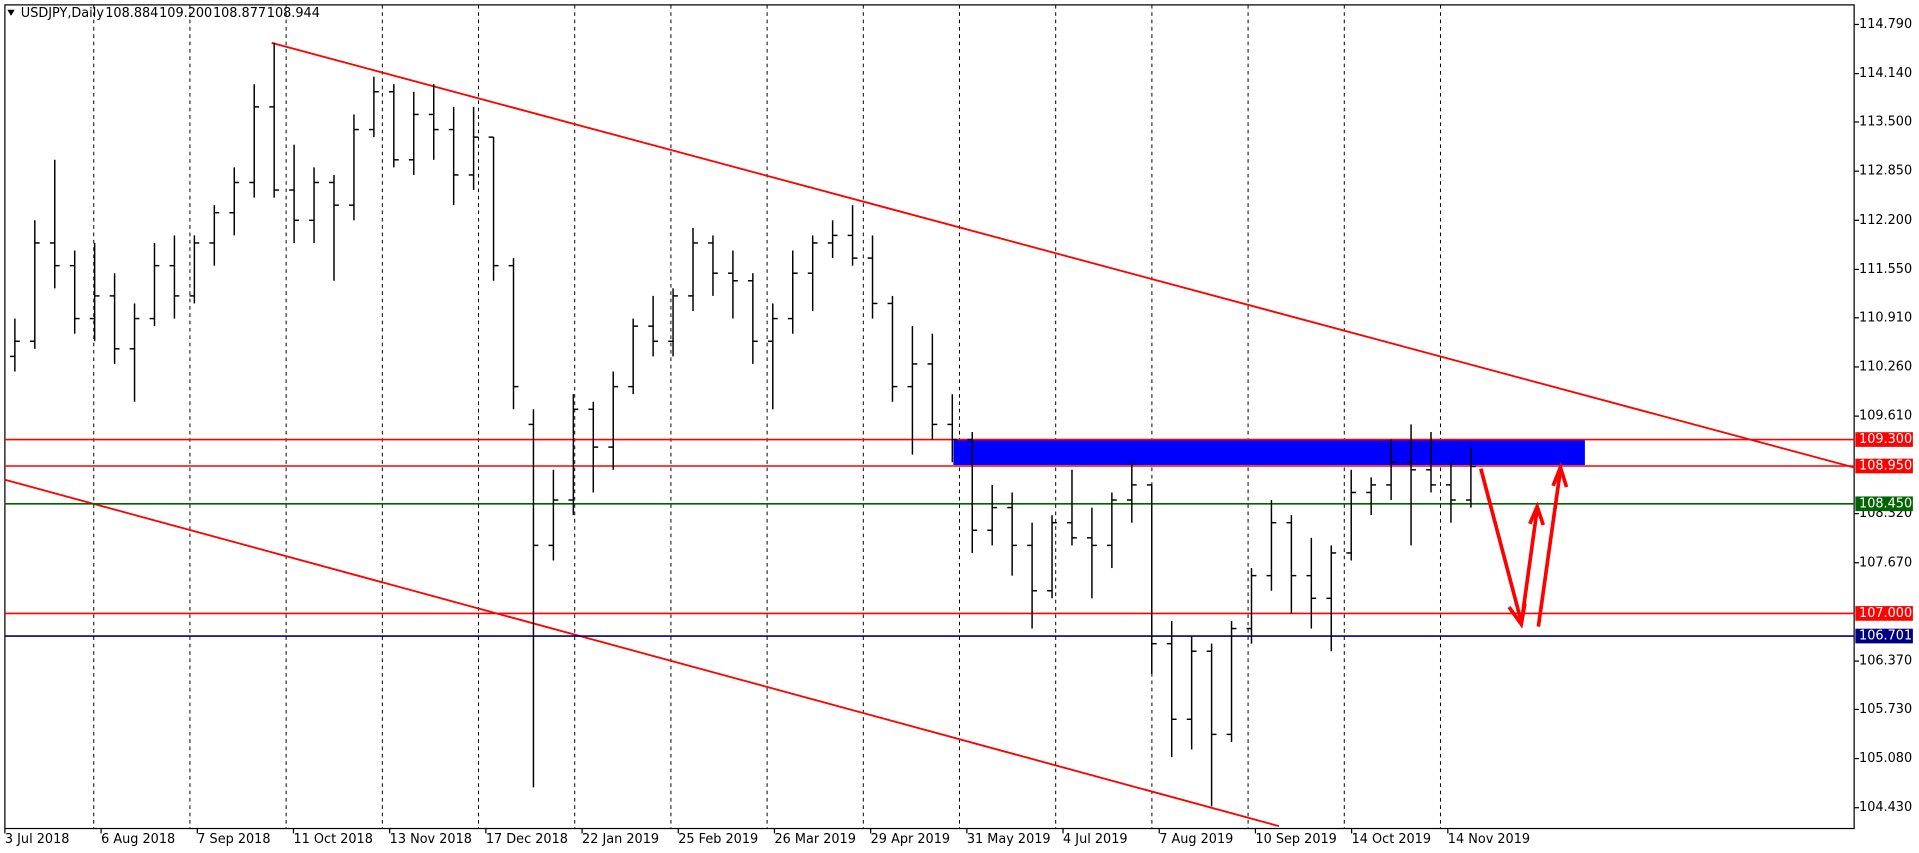 The width and height of the screenshot is (1919, 853). I want to click on y-tick-label: 105.730, so click(1885, 709).